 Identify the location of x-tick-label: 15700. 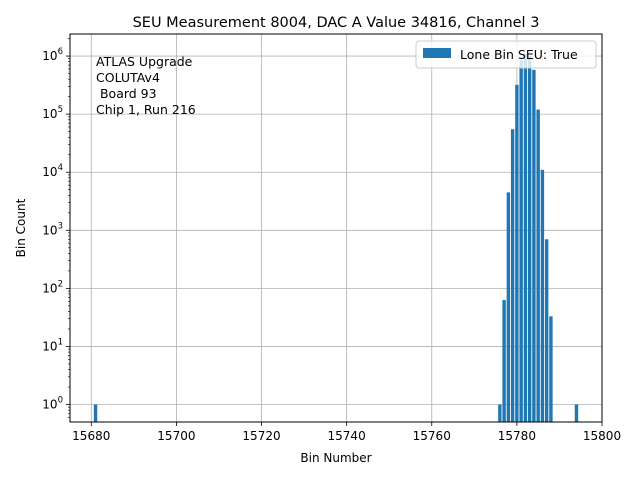
(176, 436).